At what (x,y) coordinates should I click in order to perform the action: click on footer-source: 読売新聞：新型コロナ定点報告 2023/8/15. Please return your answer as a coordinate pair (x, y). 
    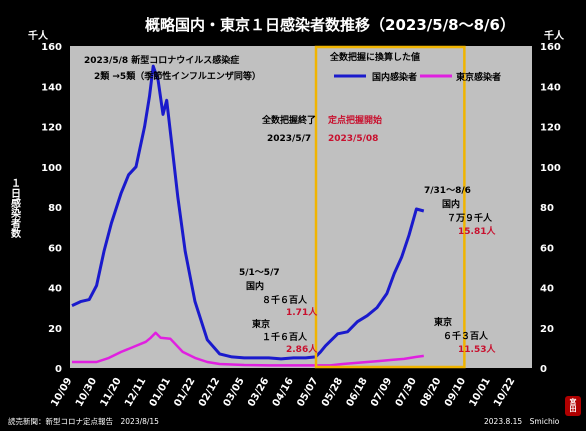
    Looking at the image, I should click on (83, 421).